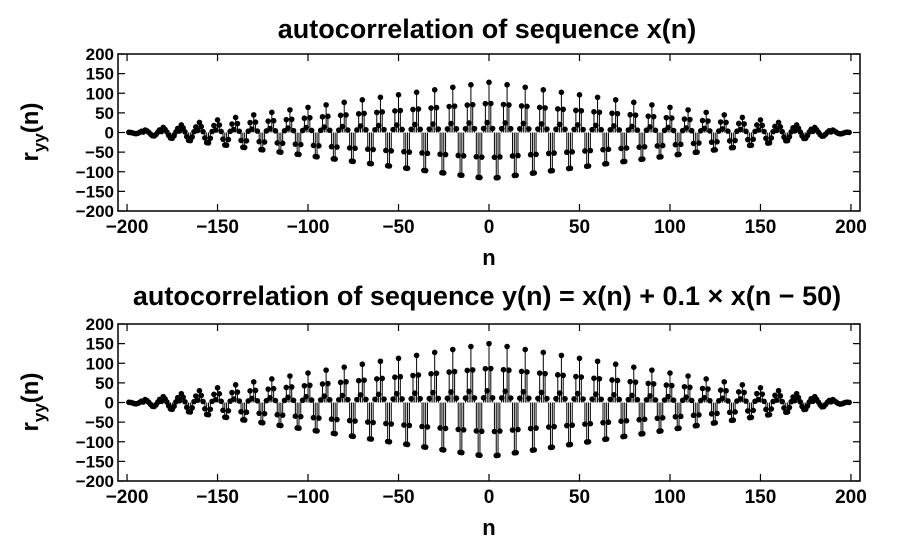  What do you see at coordinates (308, 227) in the screenshot?
I see `x-tick-label: −100` at bounding box center [308, 227].